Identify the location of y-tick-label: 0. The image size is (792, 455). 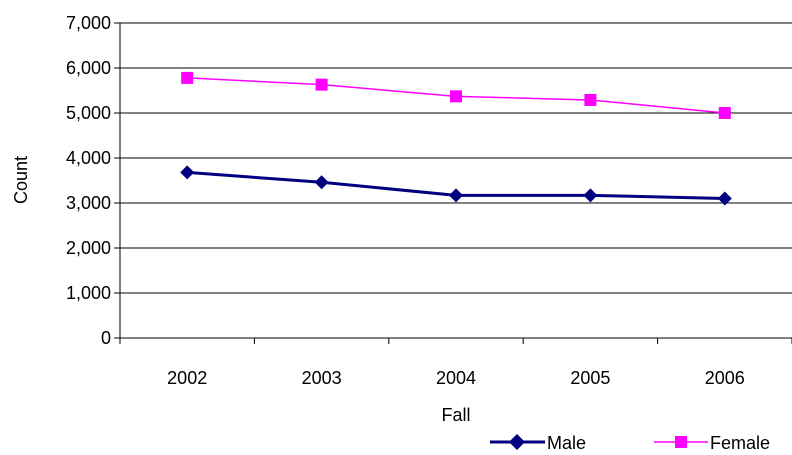
(106, 338).